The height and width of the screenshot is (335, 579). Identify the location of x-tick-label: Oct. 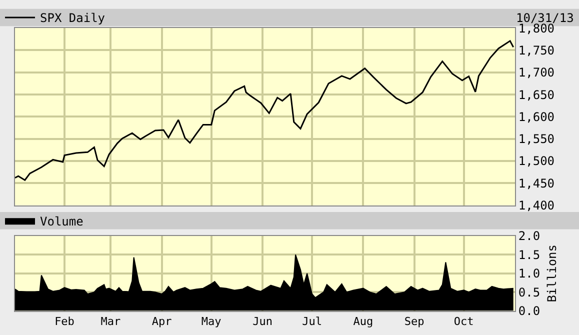
(464, 321).